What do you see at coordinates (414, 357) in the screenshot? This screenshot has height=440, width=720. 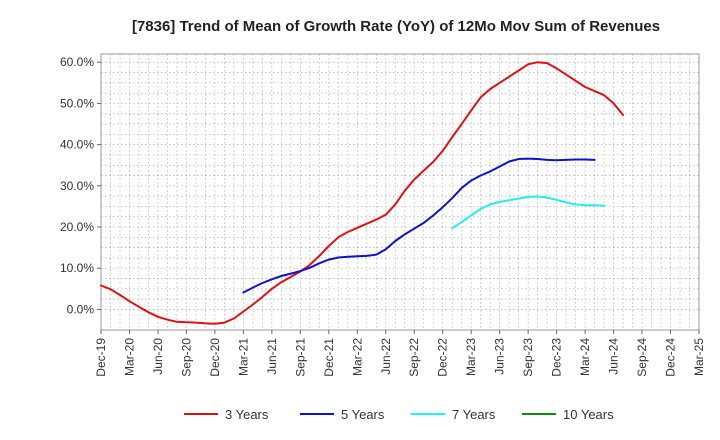 I see `x-tick-label: Sep-22` at bounding box center [414, 357].